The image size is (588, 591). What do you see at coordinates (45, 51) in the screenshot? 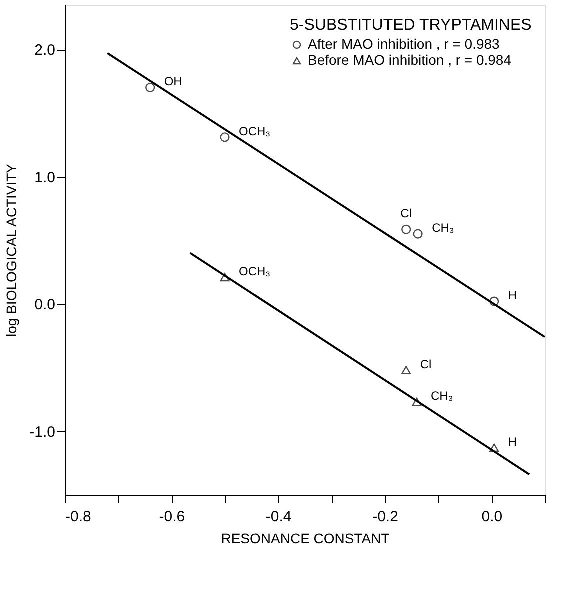
I see `y-tick-label: 2.0` at bounding box center [45, 51].